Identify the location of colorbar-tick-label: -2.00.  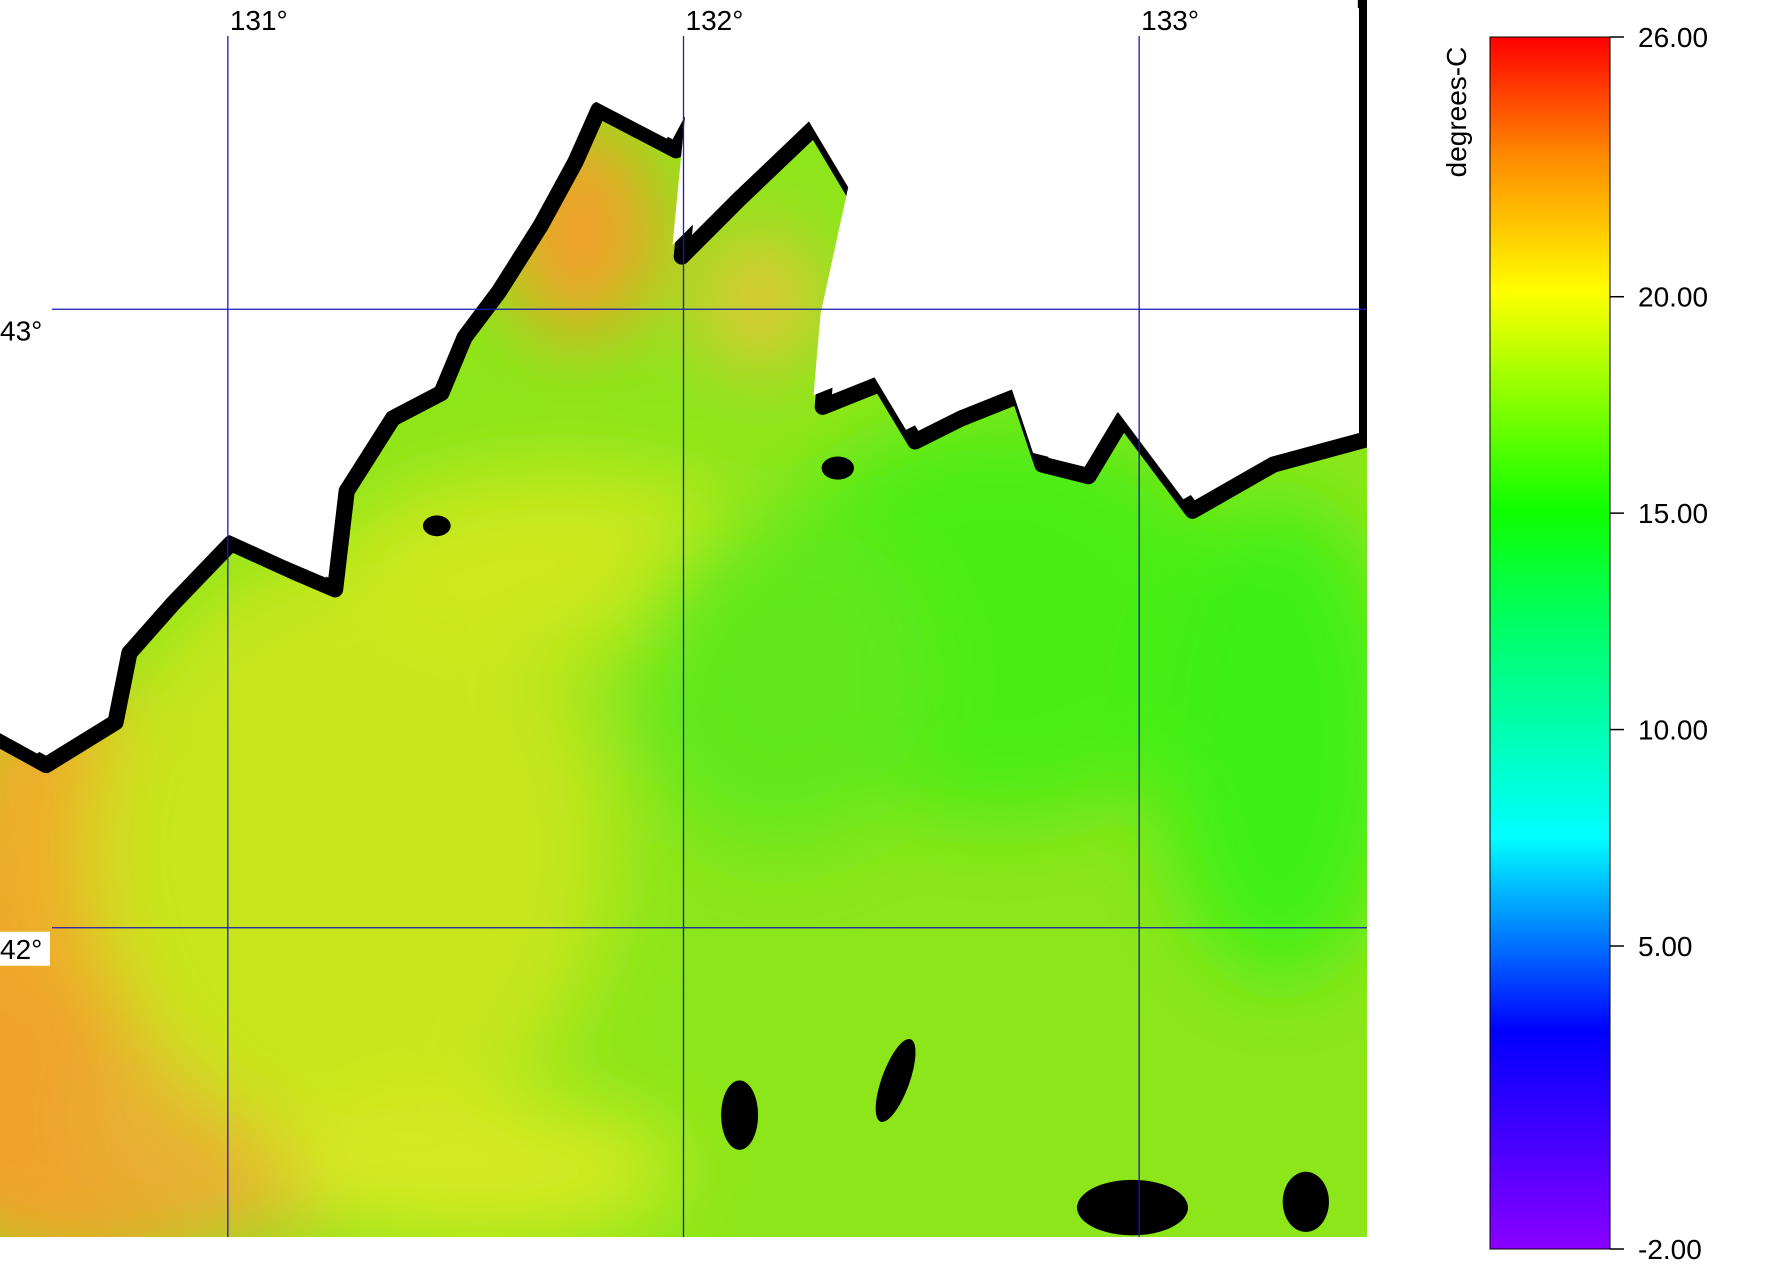
(1670, 1249).